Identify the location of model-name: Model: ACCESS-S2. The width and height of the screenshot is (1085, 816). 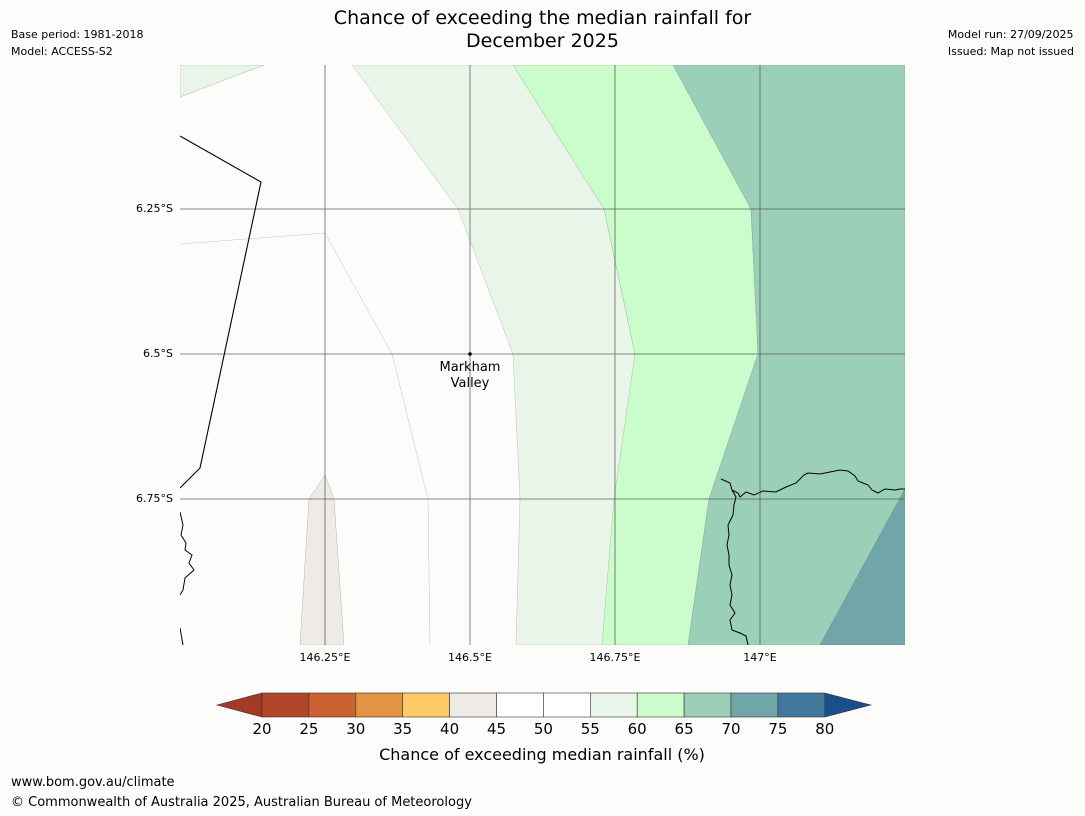
(62, 51).